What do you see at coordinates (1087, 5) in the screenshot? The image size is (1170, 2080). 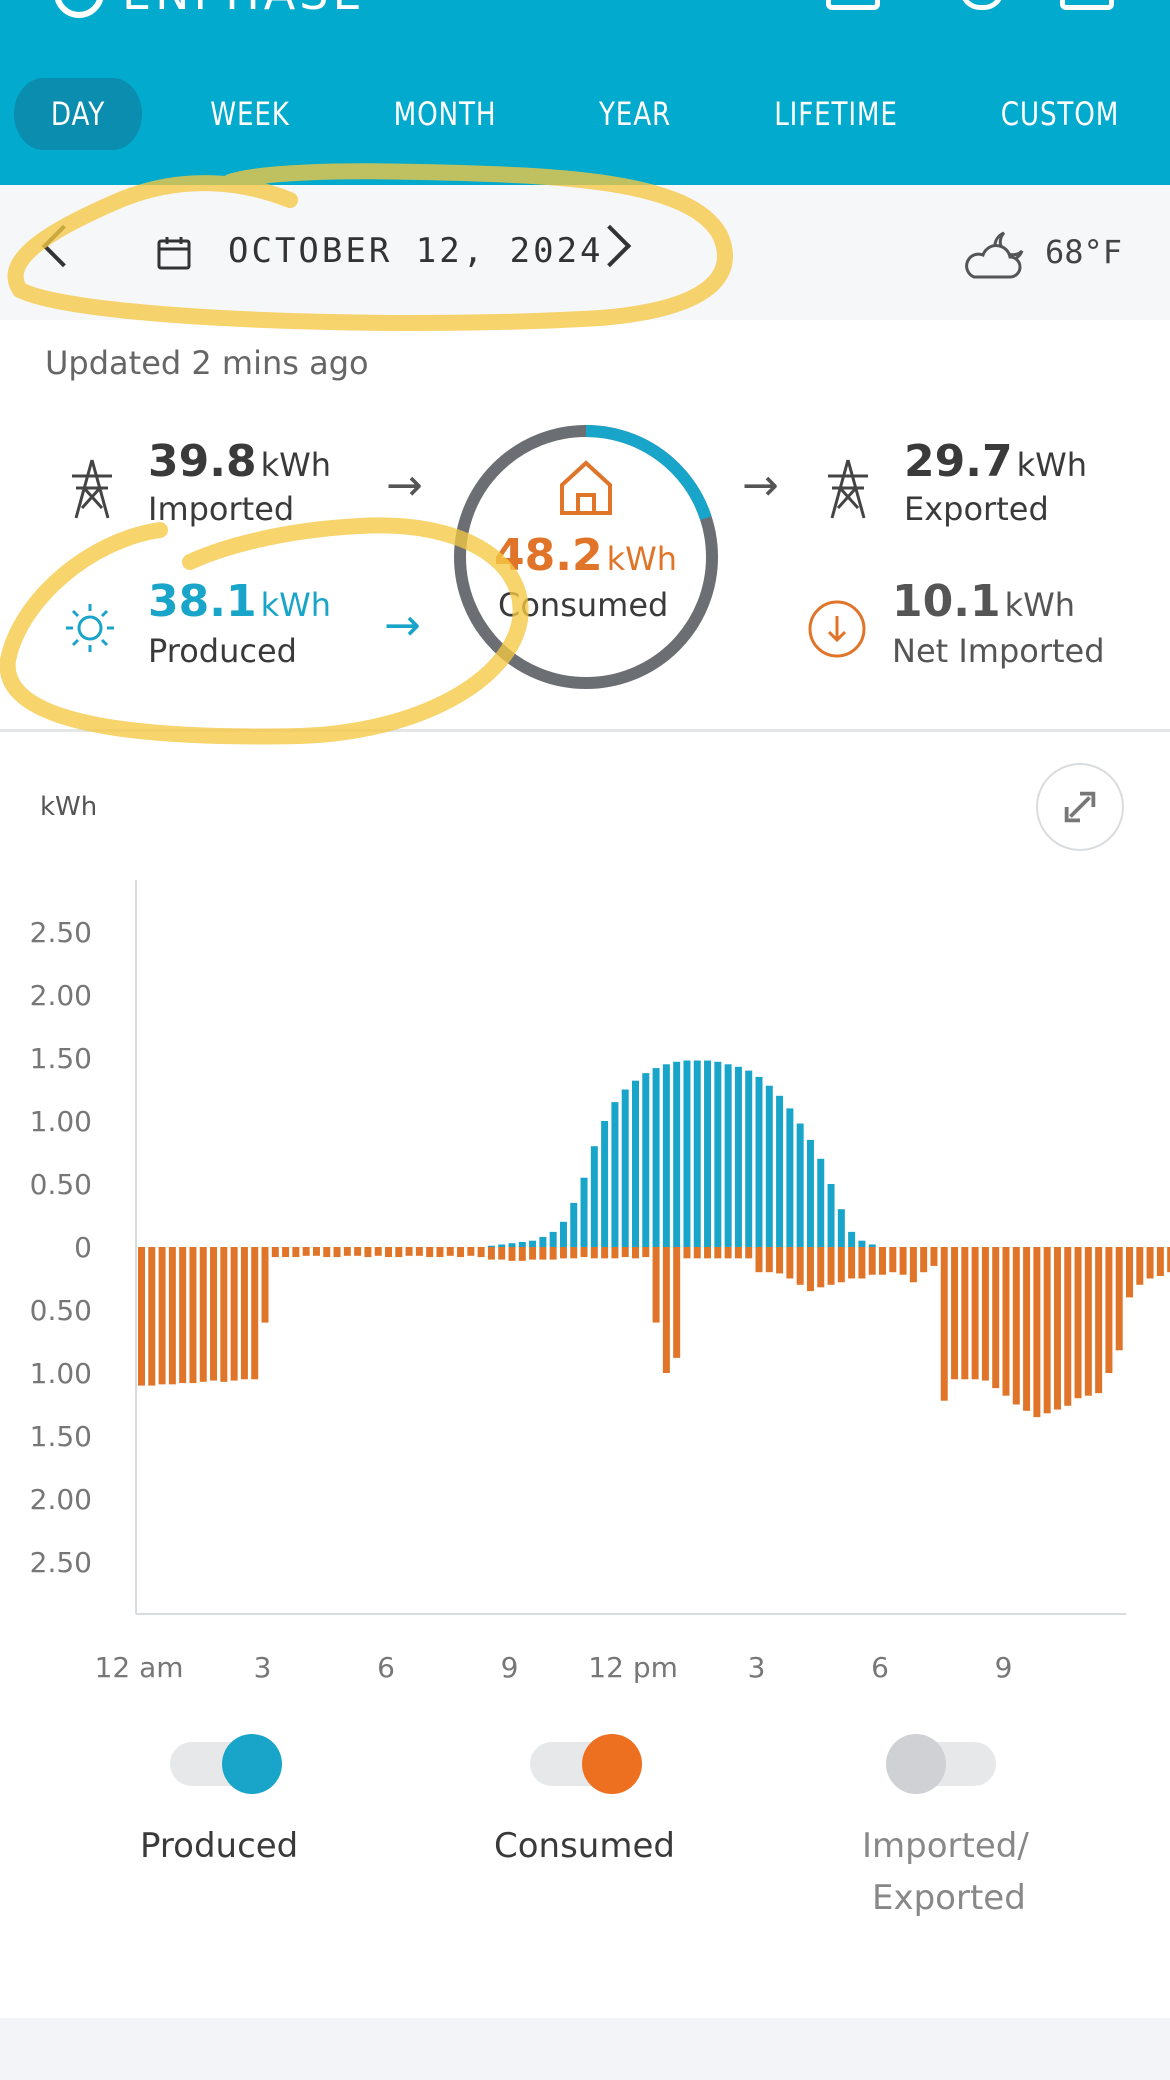 I see `chat-icon` at bounding box center [1087, 5].